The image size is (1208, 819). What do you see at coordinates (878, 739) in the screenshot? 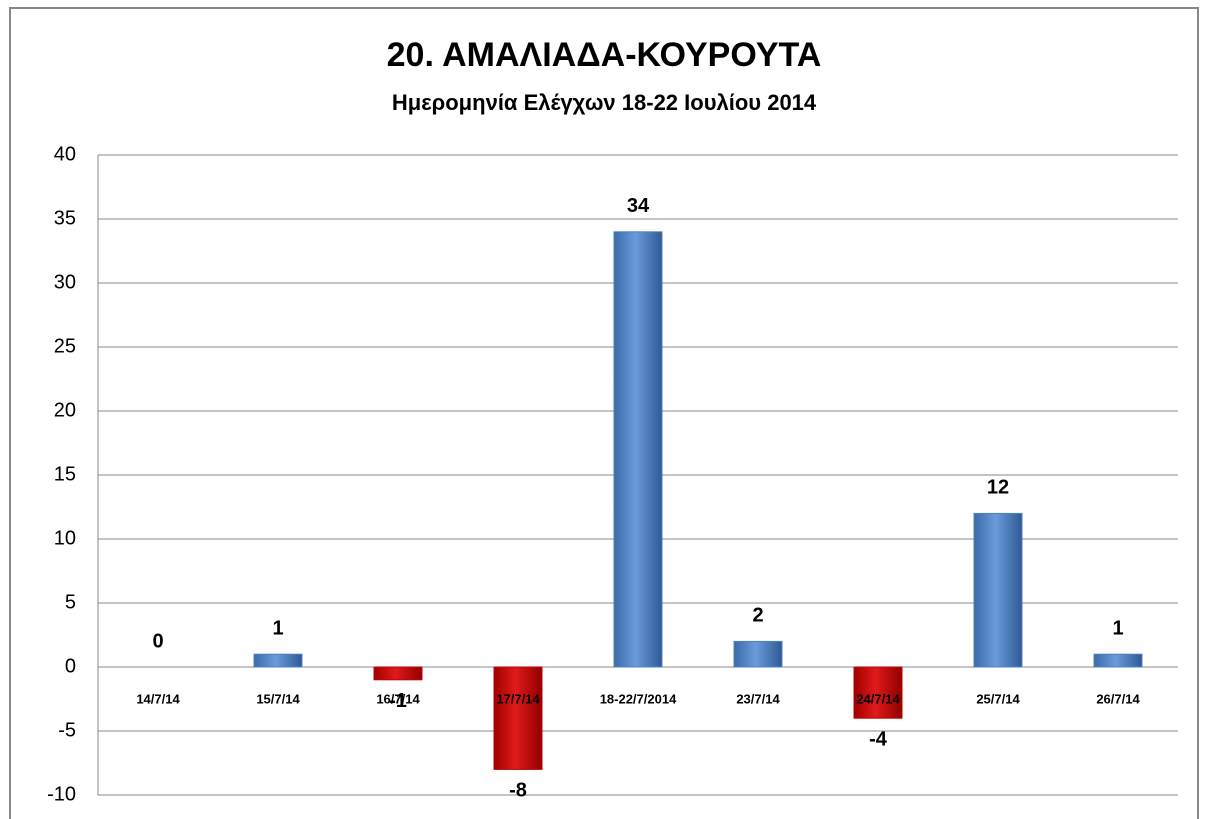
I see `data-label: -4` at bounding box center [878, 739].